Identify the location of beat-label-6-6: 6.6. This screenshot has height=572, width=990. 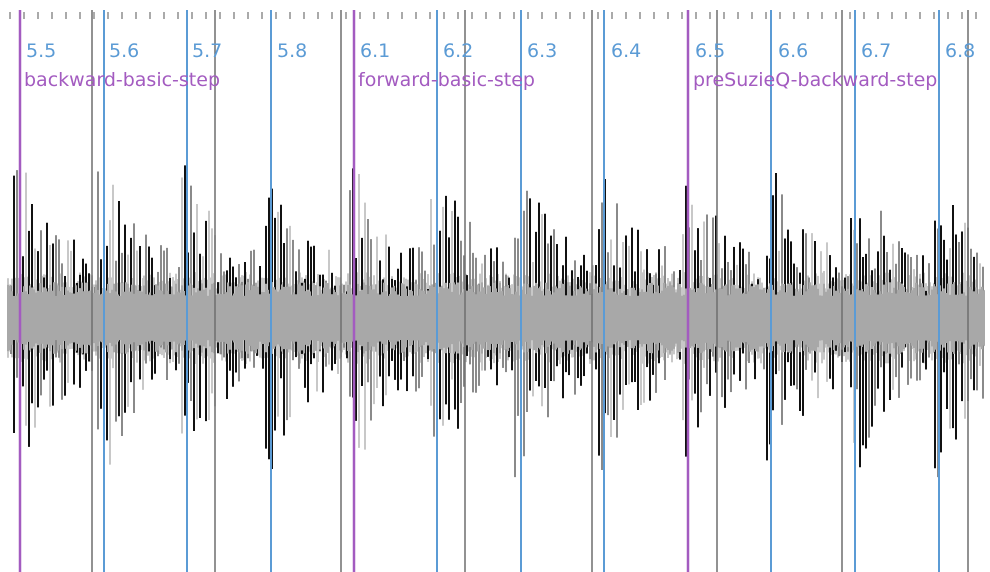
(793, 51).